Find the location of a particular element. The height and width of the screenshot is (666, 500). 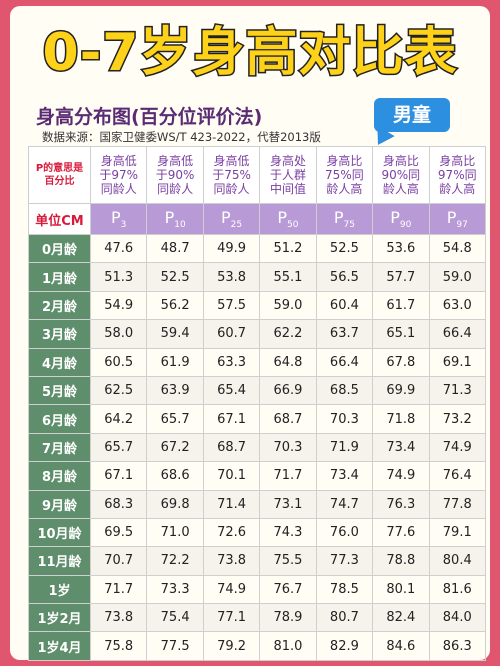

table-row: 3月龄 58.0 59.4 60.7 62.2 63.7 65.1 66.4 is located at coordinates (257, 334).